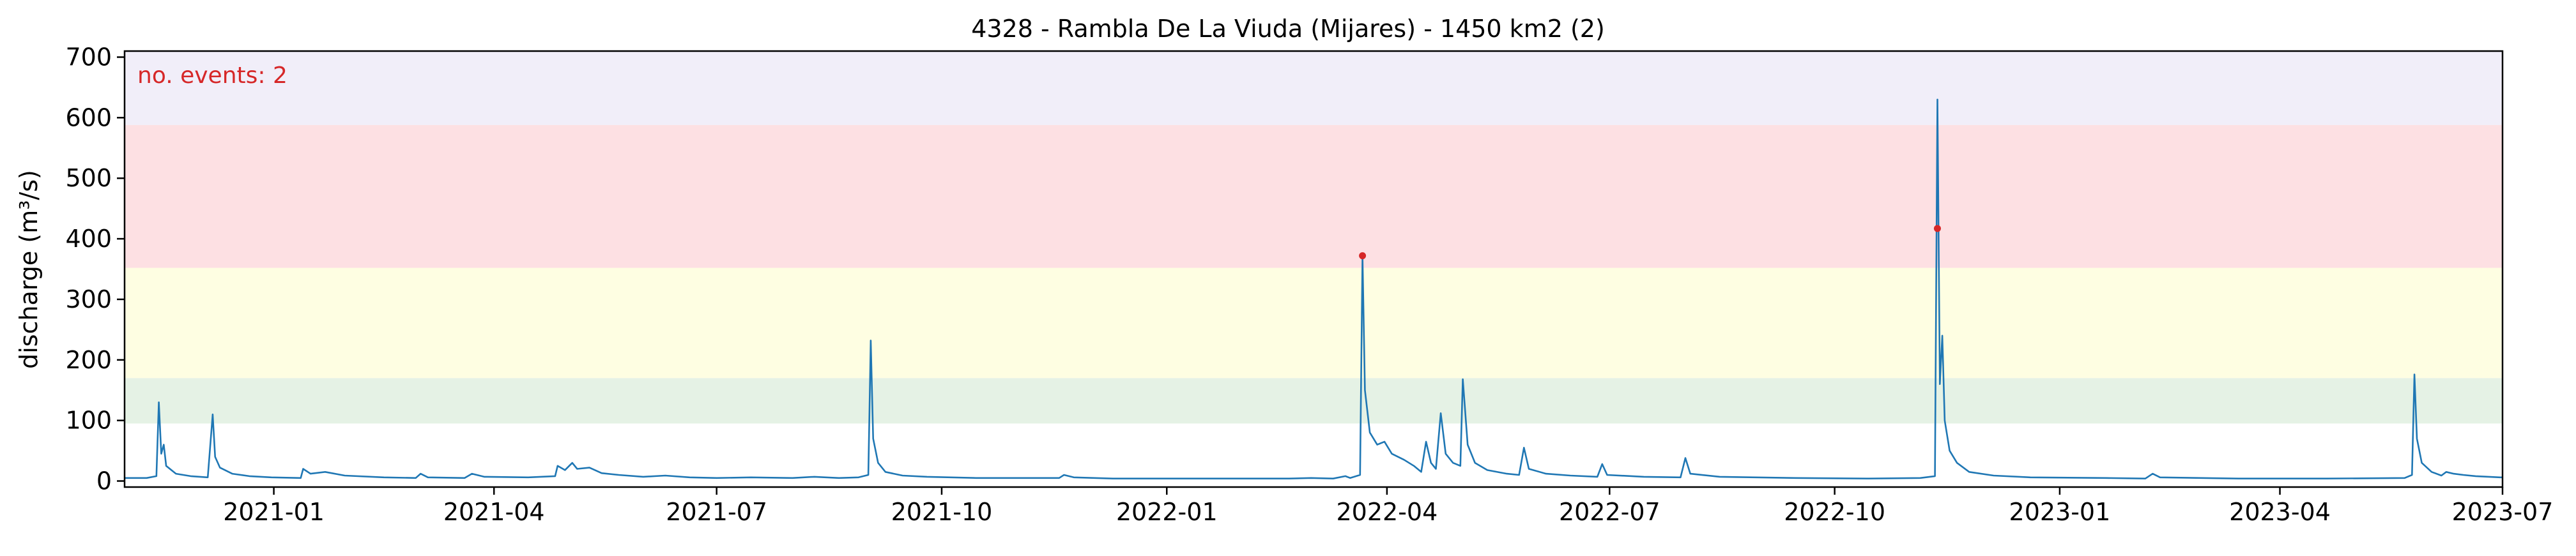 This screenshot has width=2576, height=556. I want to click on x-tick-label-9: 2023-04, so click(2280, 512).